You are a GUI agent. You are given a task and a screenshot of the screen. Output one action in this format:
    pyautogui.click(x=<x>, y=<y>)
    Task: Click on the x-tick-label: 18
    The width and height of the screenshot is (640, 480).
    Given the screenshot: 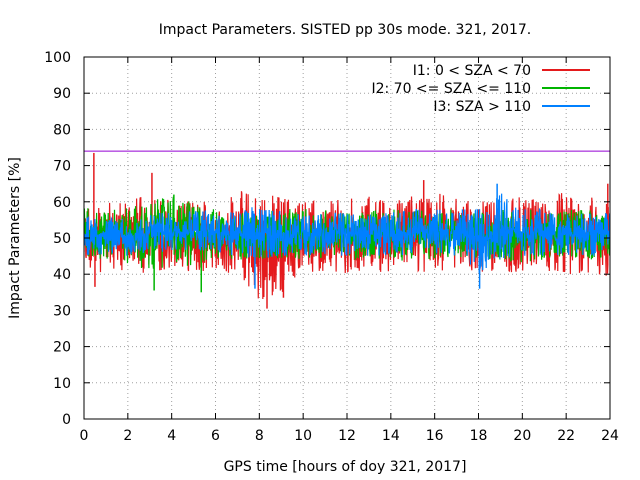 What is the action you would take?
    pyautogui.click(x=479, y=436)
    